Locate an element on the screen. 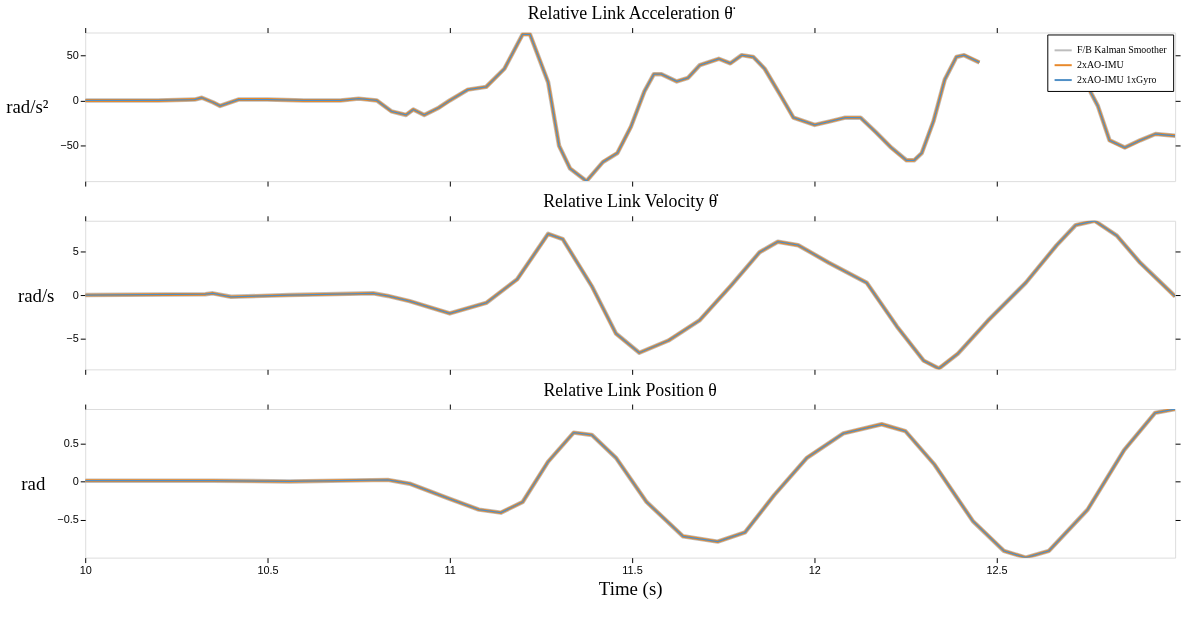 This screenshot has width=1189, height=621. chart-title: Relative Link Acceleration θ̈ is located at coordinates (631, 13).